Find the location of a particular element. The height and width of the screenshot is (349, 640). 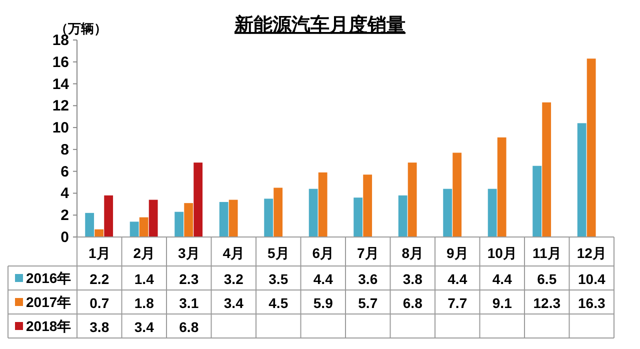

y-tick-label: 14 is located at coordinates (61, 84).